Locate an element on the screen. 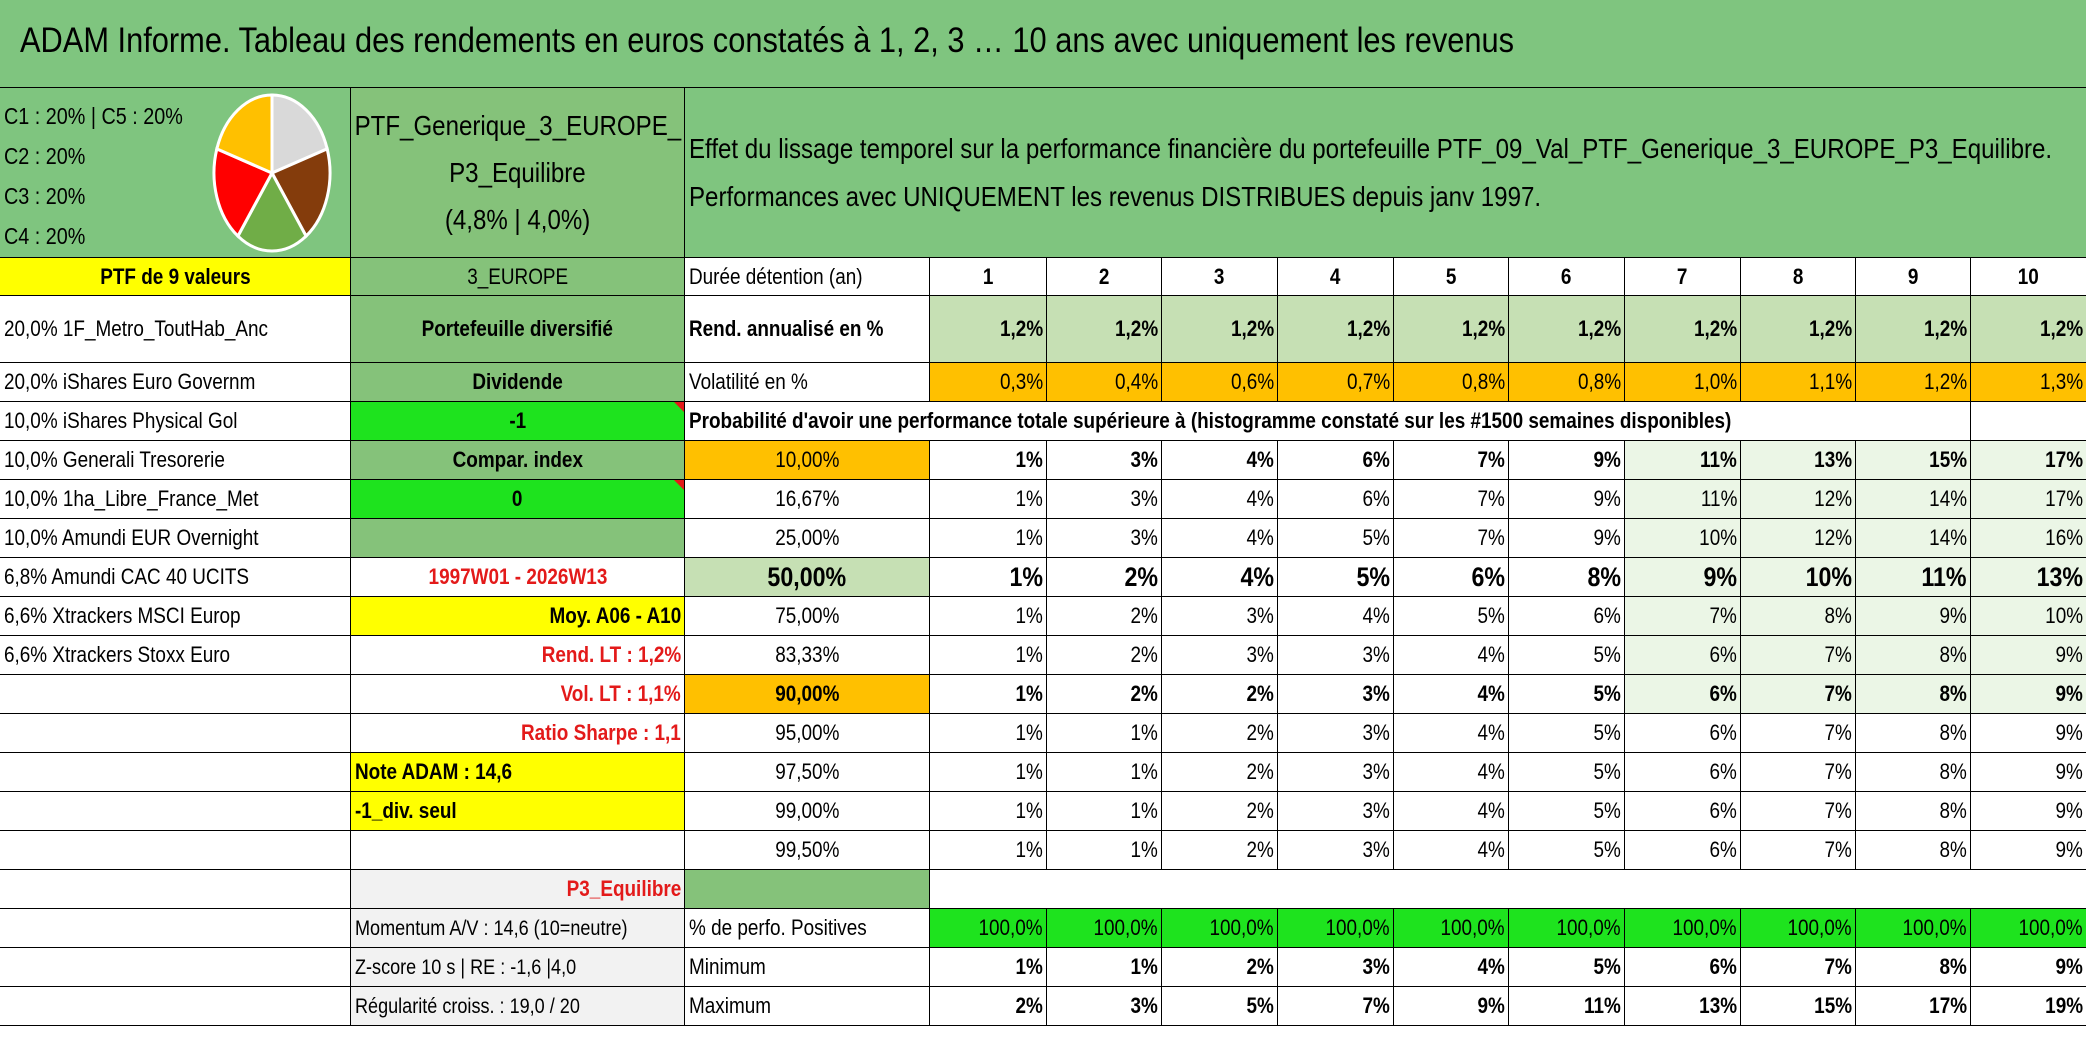 The width and height of the screenshot is (2086, 1044). minimum-row-value: 9% is located at coordinates (2028, 967).